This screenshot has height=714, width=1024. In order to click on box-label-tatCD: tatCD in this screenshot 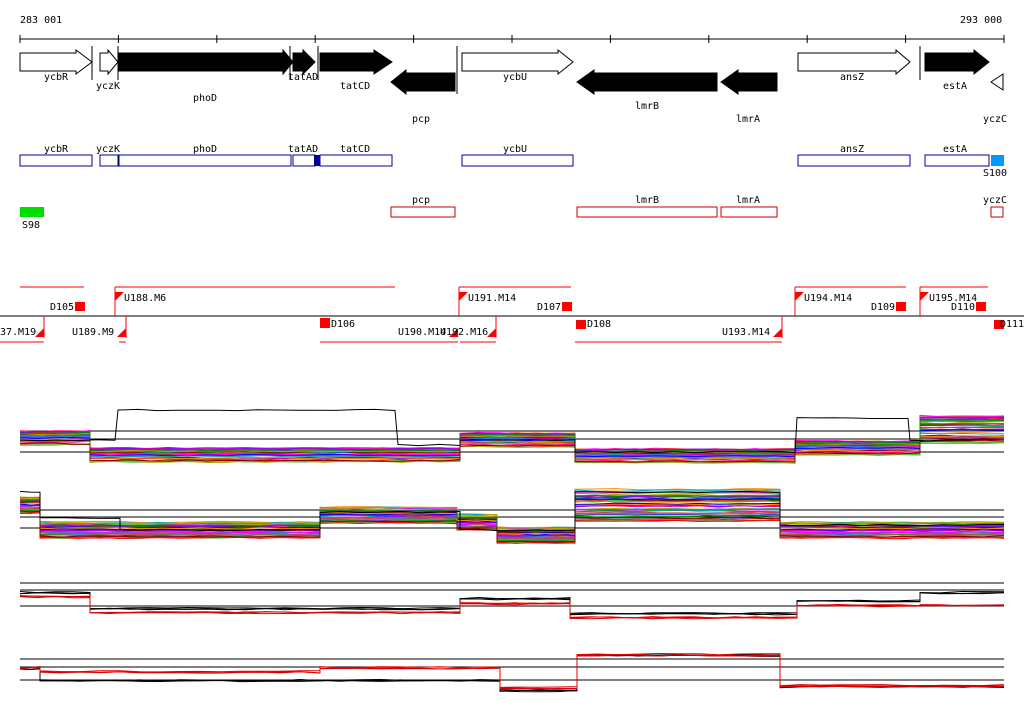, I will do `click(355, 149)`.